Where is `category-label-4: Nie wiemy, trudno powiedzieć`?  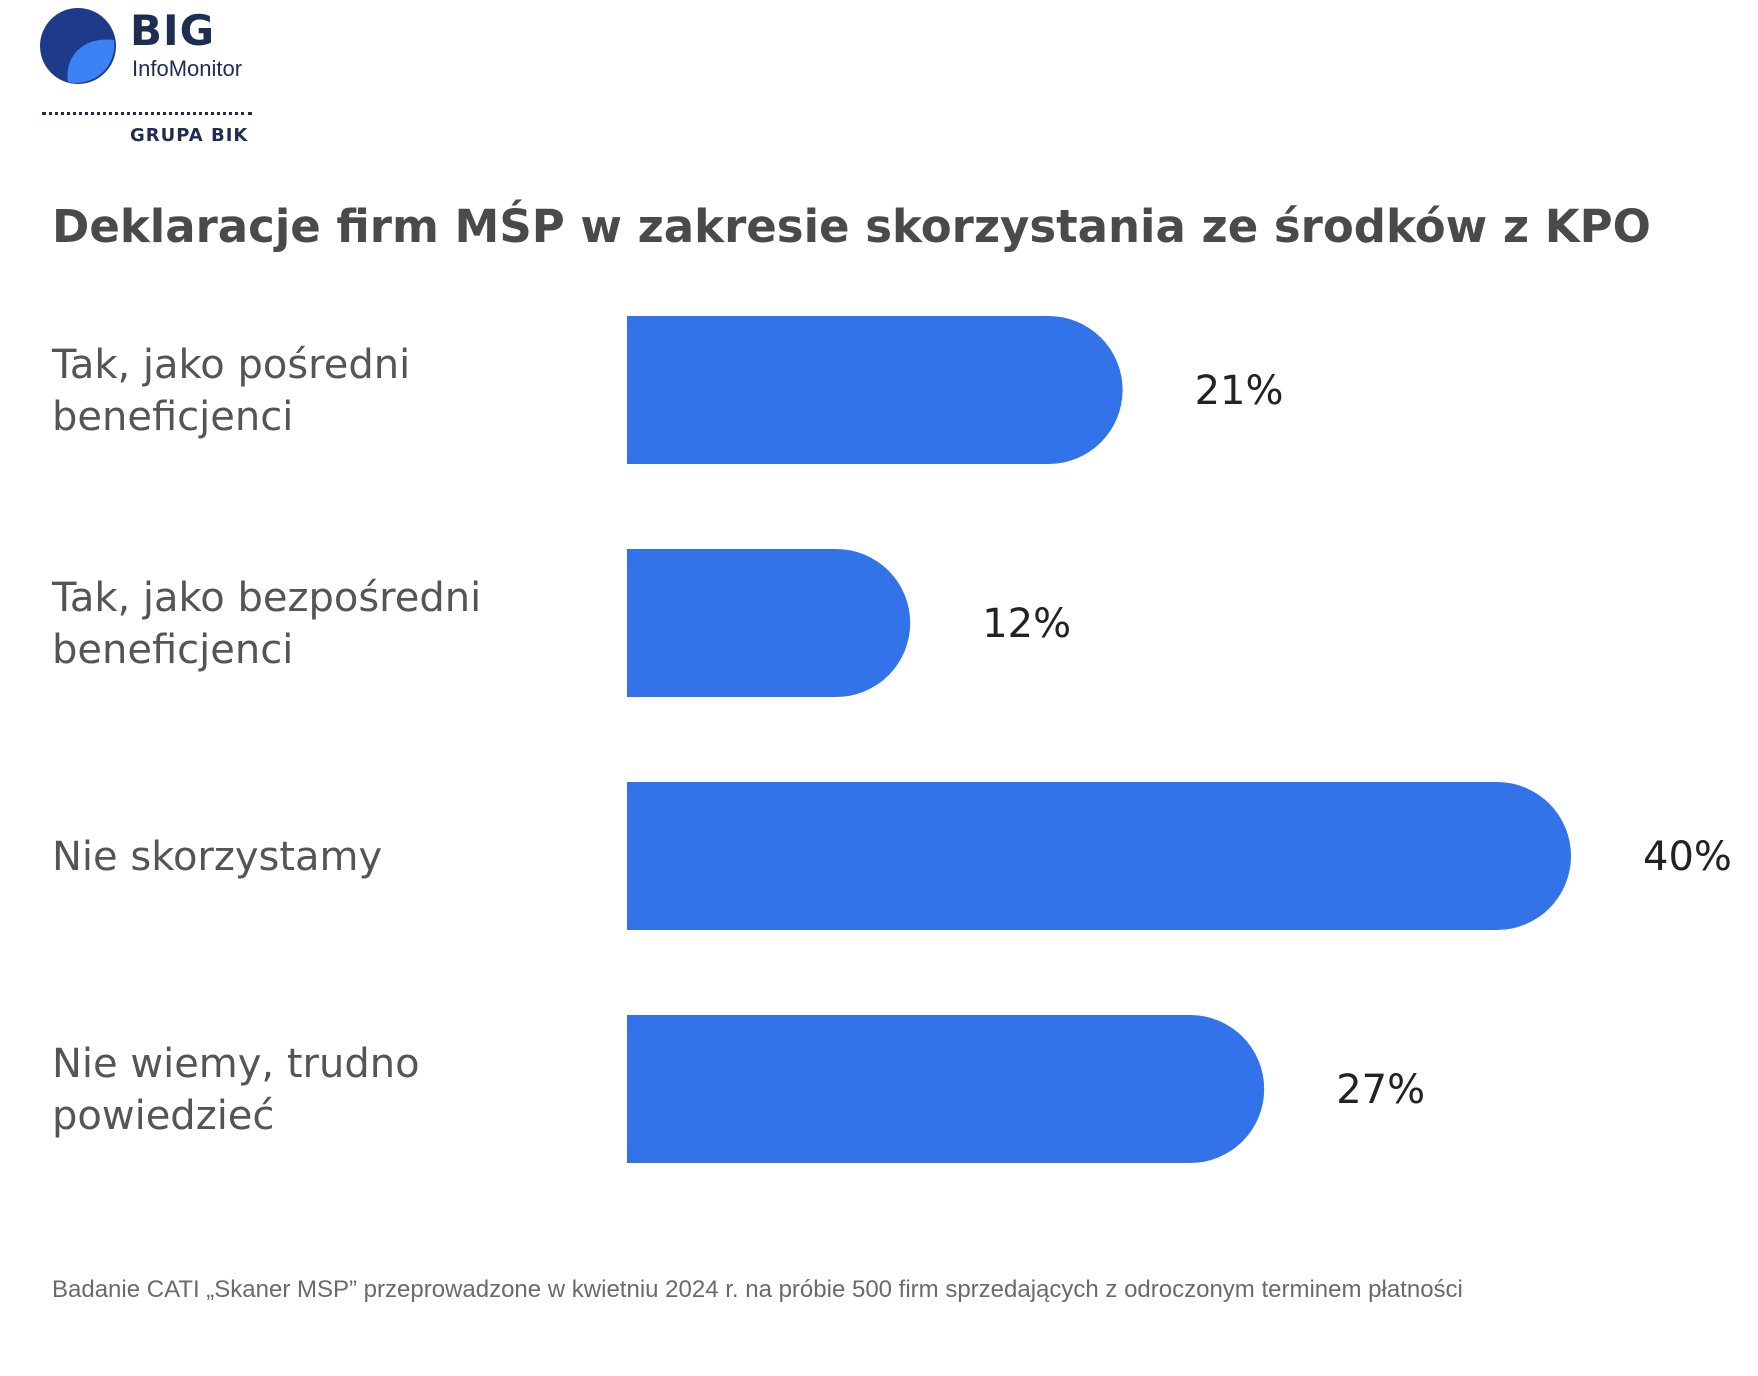 category-label-4: Nie wiemy, trudno powiedzieć is located at coordinates (236, 1090).